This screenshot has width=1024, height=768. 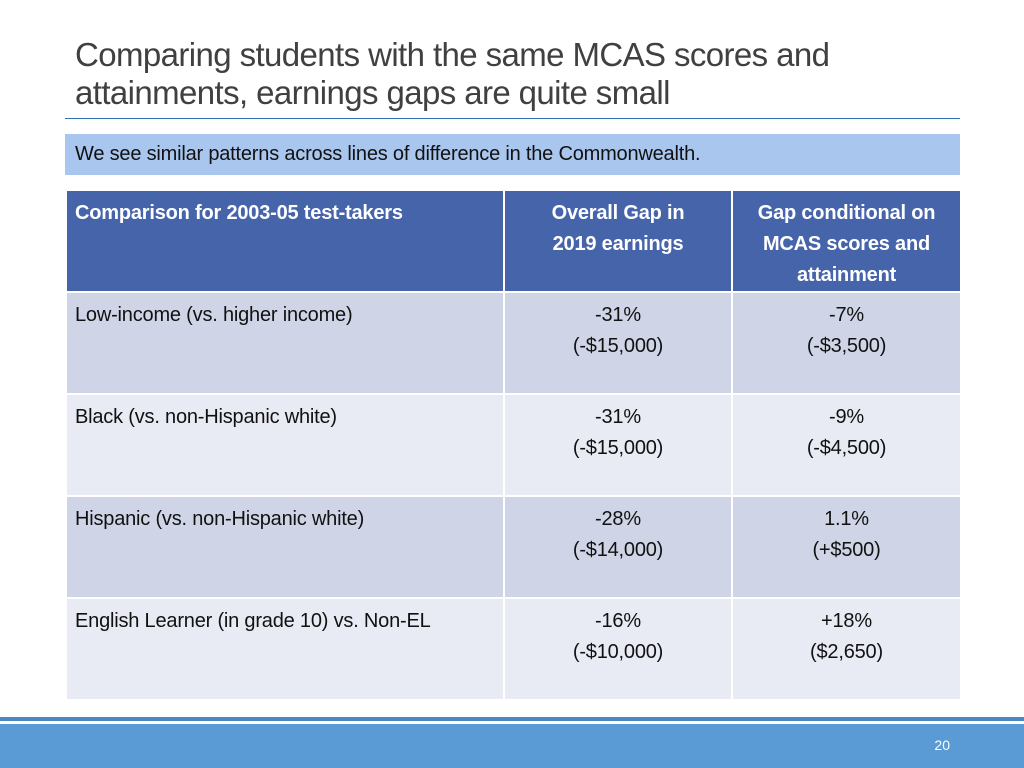 What do you see at coordinates (942, 745) in the screenshot?
I see `page-number: 20` at bounding box center [942, 745].